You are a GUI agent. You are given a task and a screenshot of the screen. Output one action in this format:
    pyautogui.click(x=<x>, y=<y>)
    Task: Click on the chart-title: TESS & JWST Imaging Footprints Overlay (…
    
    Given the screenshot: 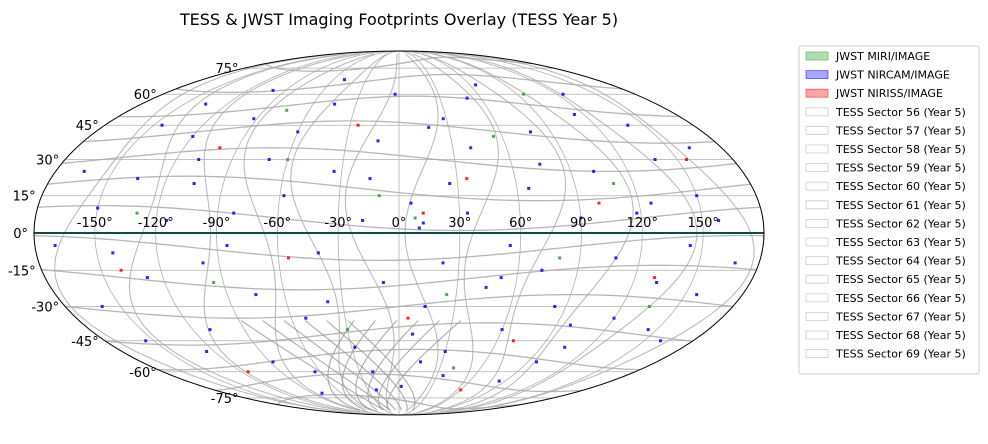 What is the action you would take?
    pyautogui.click(x=398, y=19)
    